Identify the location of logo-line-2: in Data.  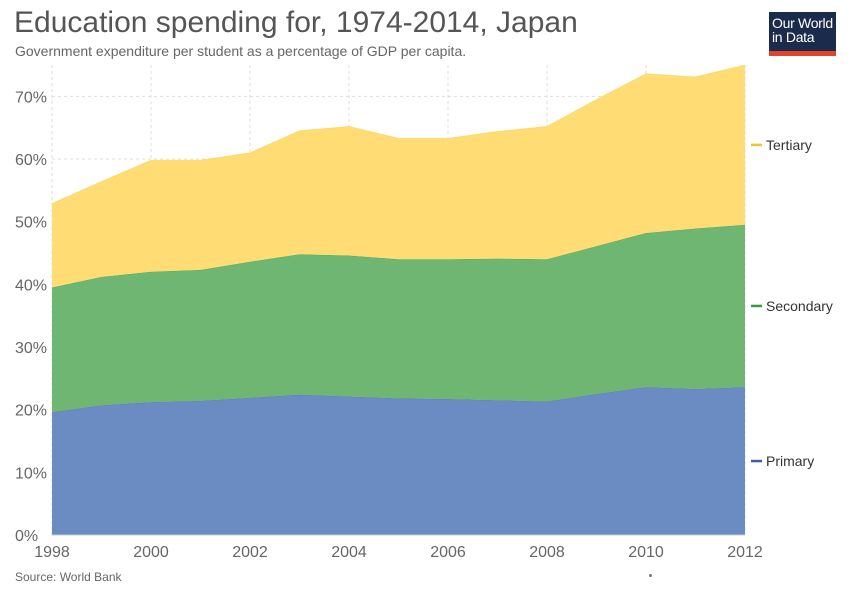
(793, 37).